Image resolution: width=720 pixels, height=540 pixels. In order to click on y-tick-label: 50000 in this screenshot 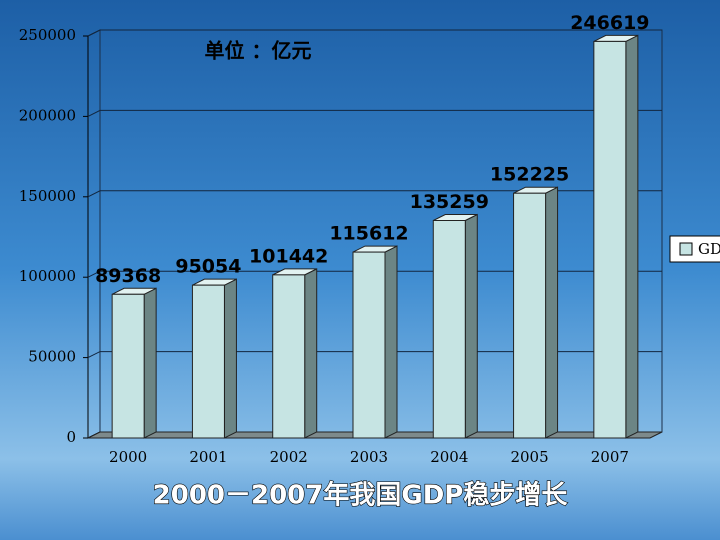, I will do `click(52, 357)`.